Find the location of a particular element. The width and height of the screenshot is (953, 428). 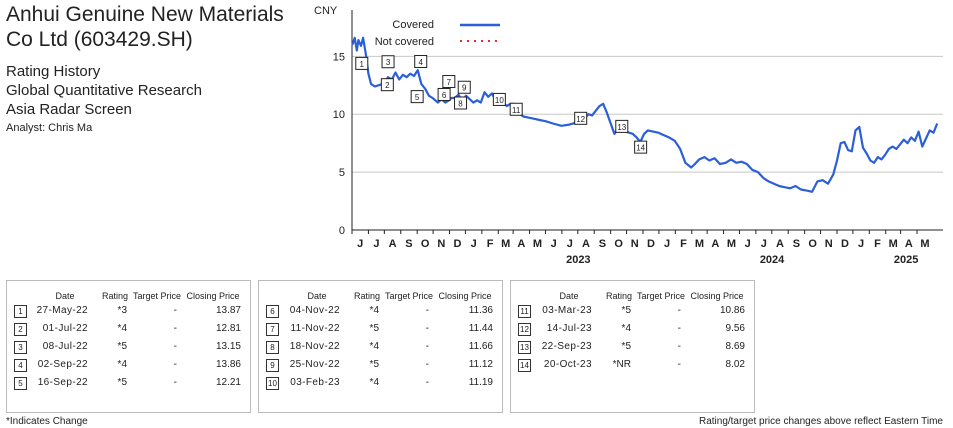

cell-date: 01-Jul-22 is located at coordinates (65, 328).